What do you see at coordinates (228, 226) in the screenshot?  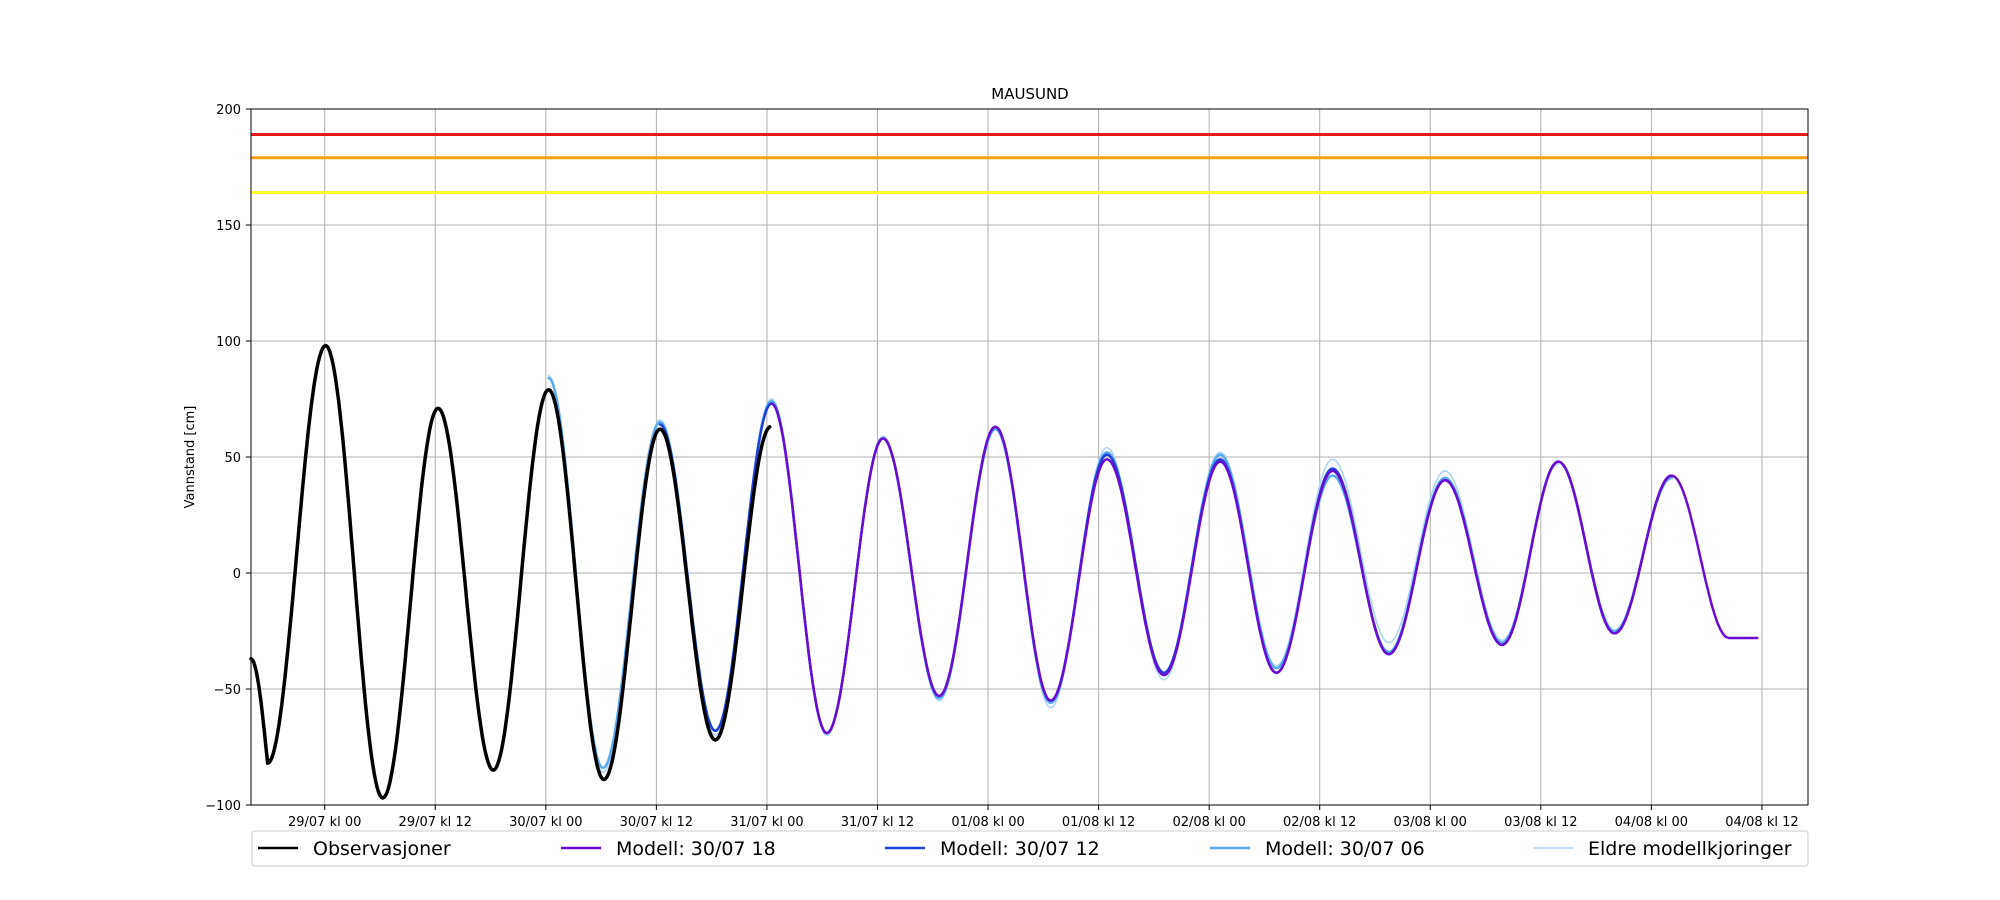 I see `y-tick-label: 150` at bounding box center [228, 226].